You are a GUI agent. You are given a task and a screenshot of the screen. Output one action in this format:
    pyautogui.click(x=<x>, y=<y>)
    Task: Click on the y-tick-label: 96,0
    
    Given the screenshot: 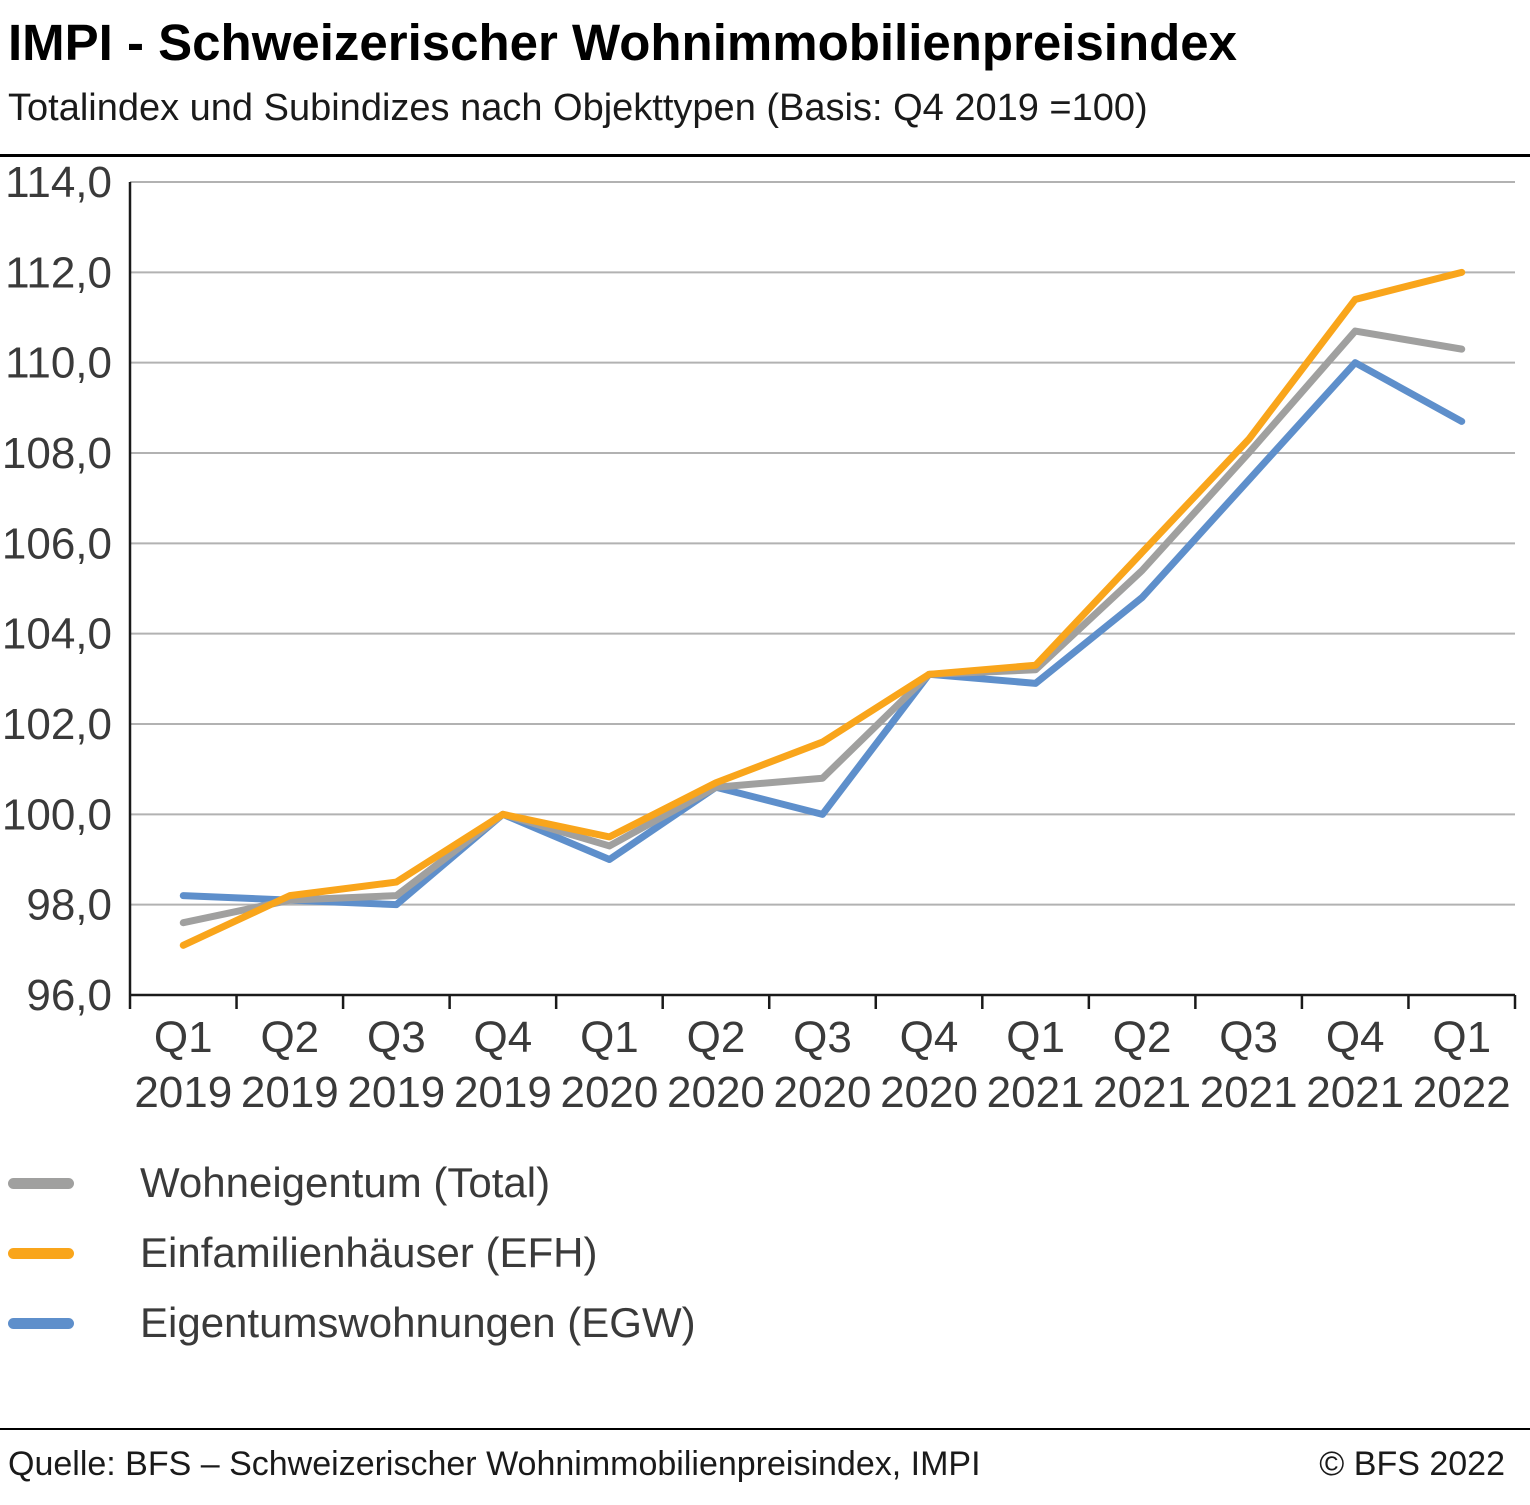 What is the action you would take?
    pyautogui.click(x=69, y=995)
    